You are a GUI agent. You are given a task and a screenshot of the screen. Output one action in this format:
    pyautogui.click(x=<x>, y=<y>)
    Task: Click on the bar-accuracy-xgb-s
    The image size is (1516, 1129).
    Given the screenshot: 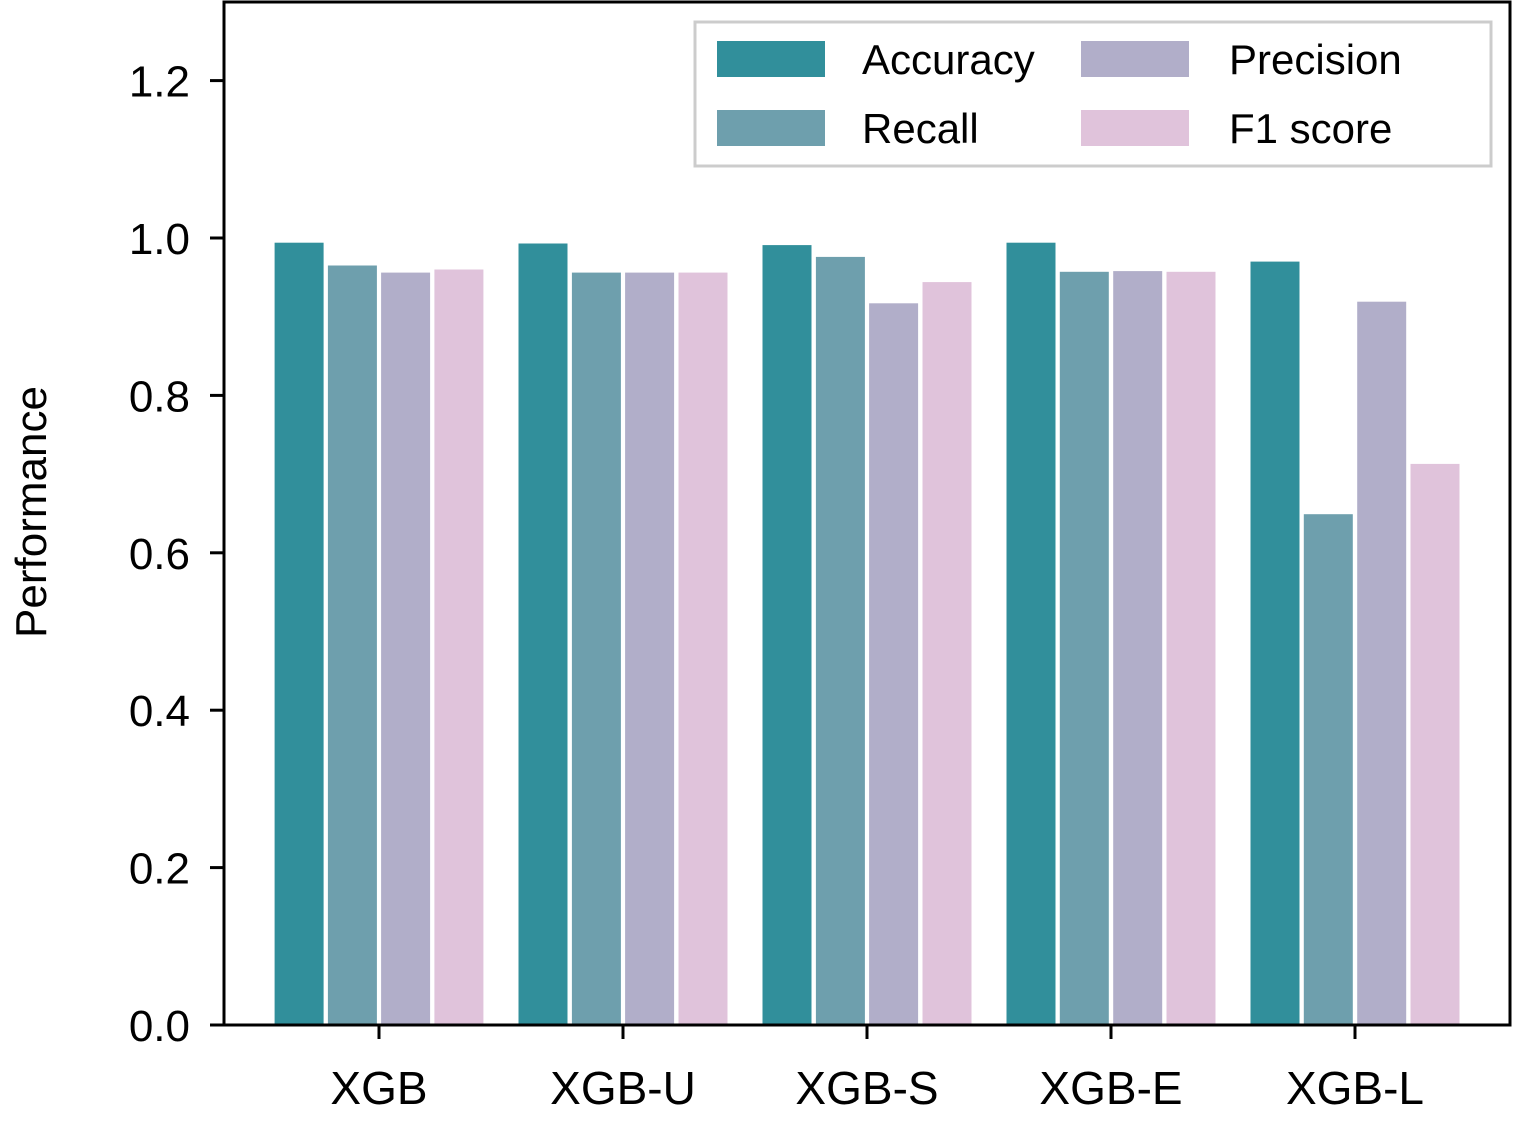 What is the action you would take?
    pyautogui.click(x=787, y=635)
    